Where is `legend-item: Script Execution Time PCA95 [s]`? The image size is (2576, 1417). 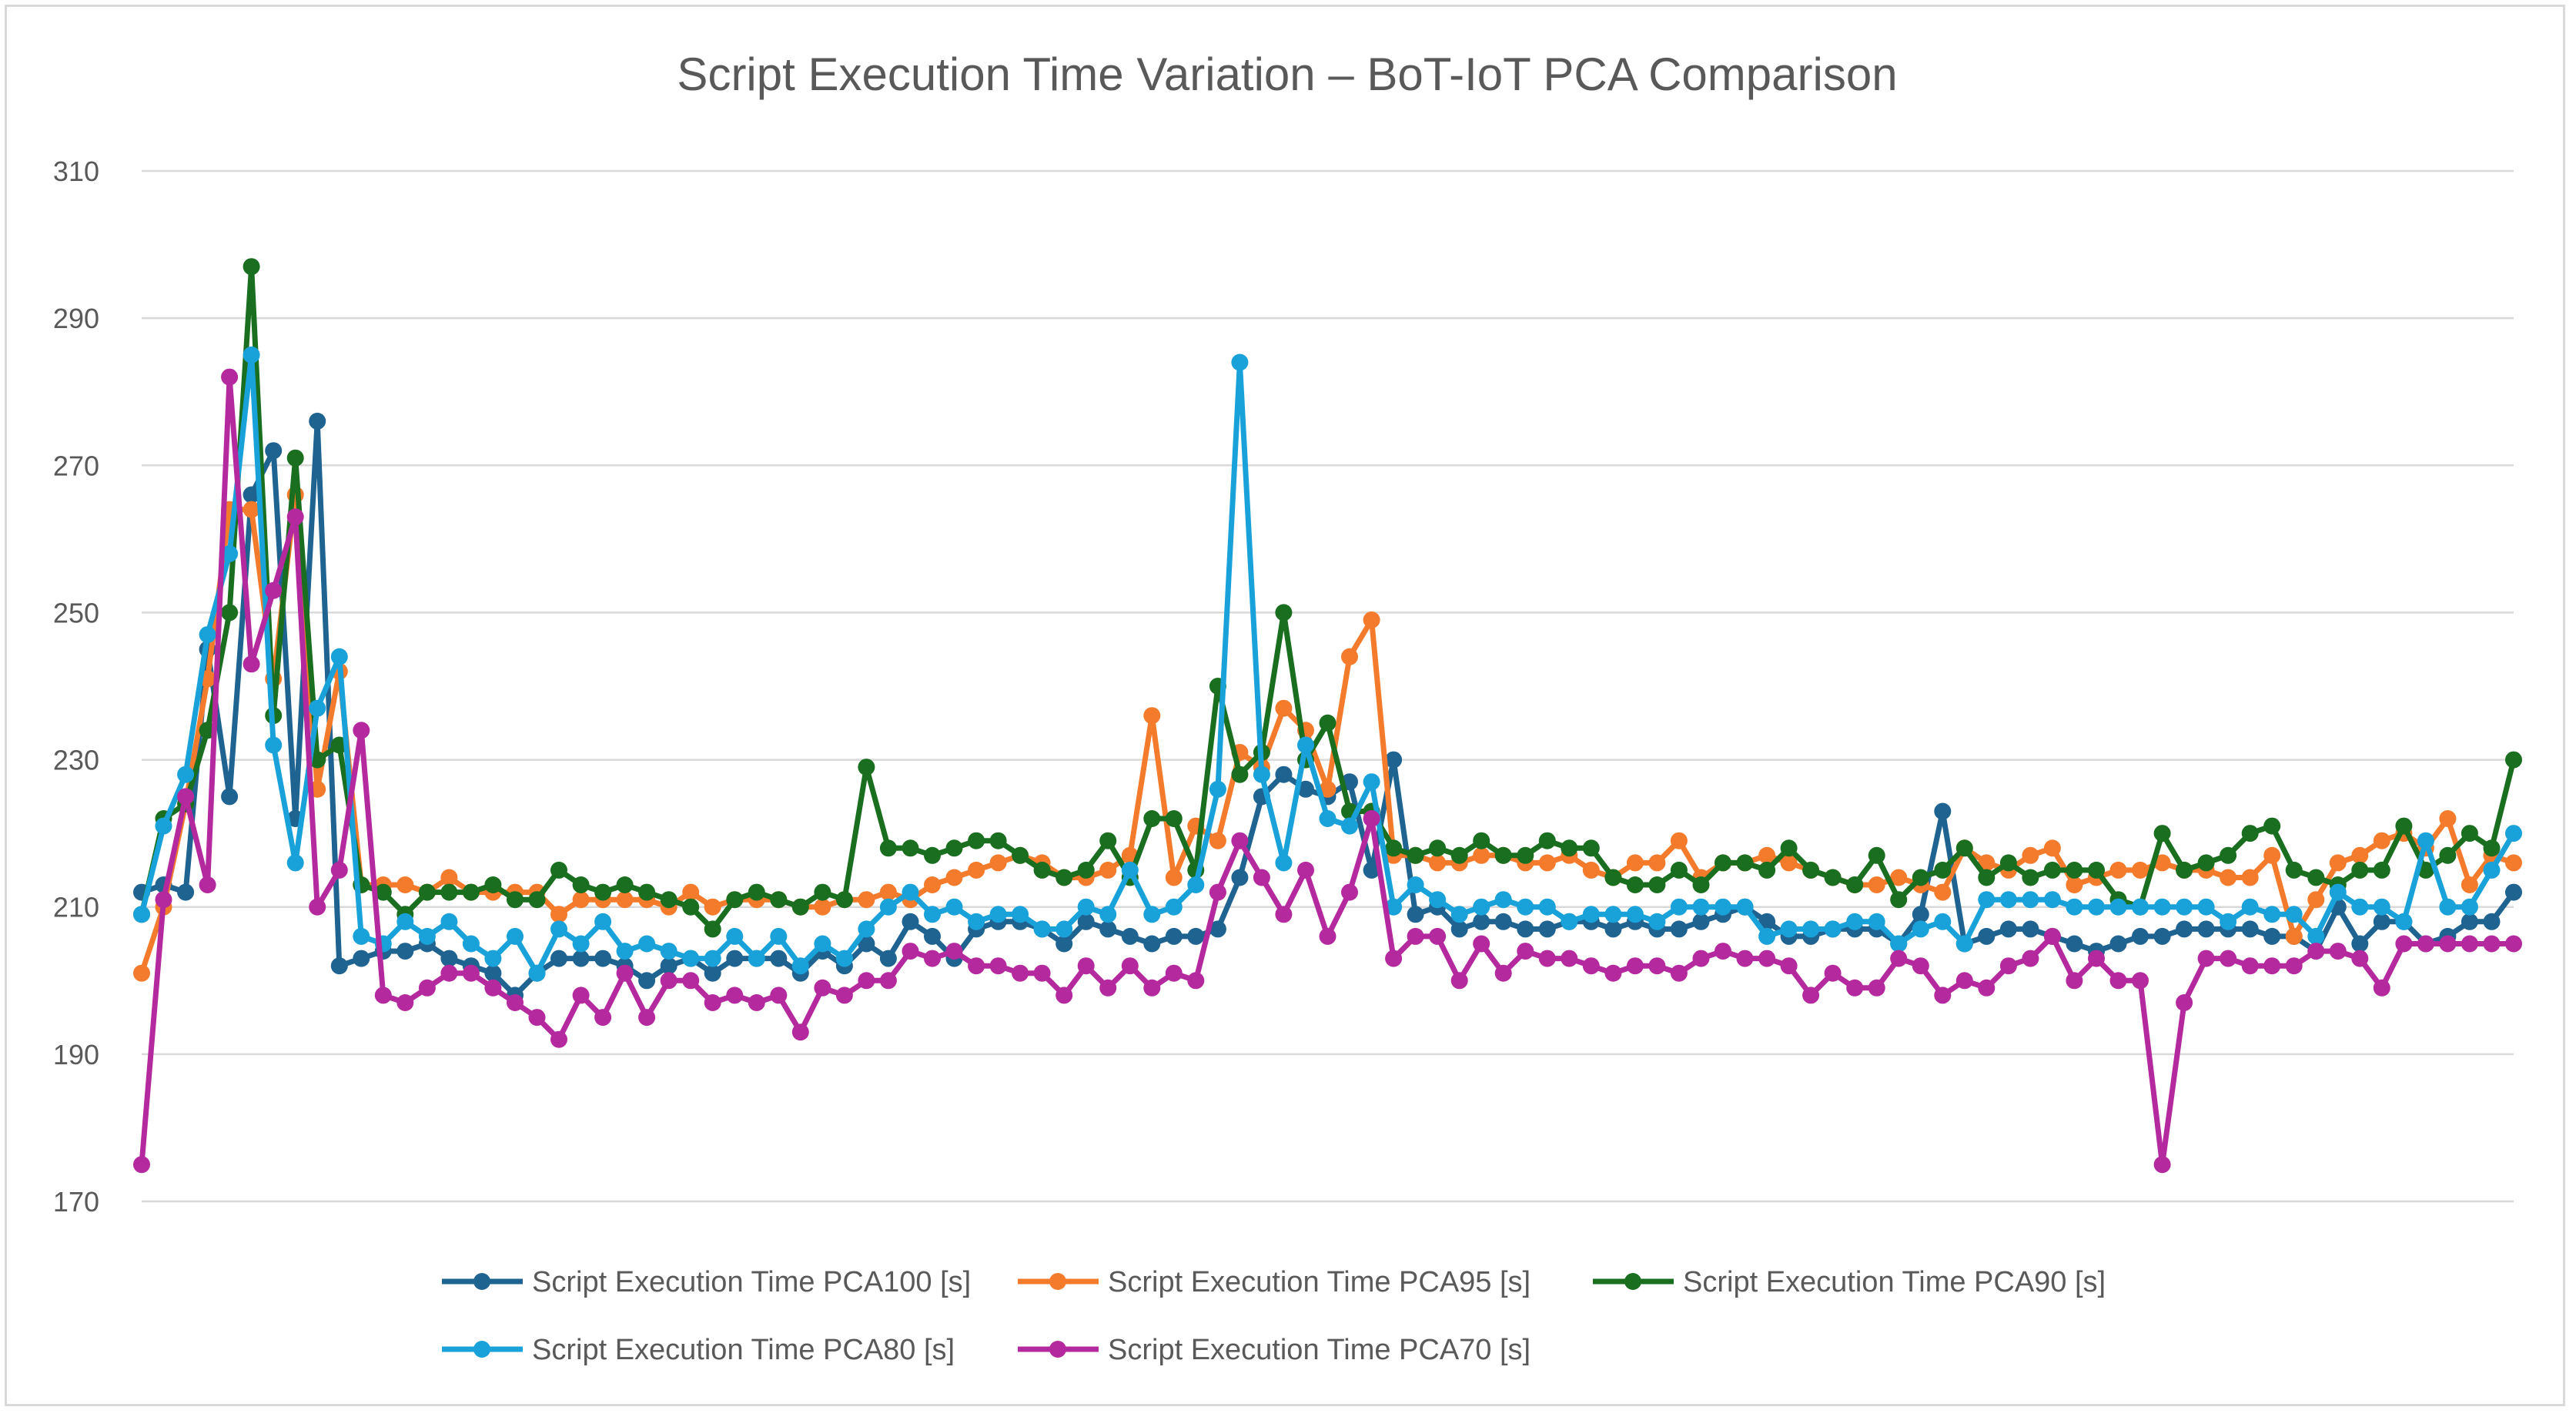 legend-item: Script Execution Time PCA95 [s] is located at coordinates (1275, 1282).